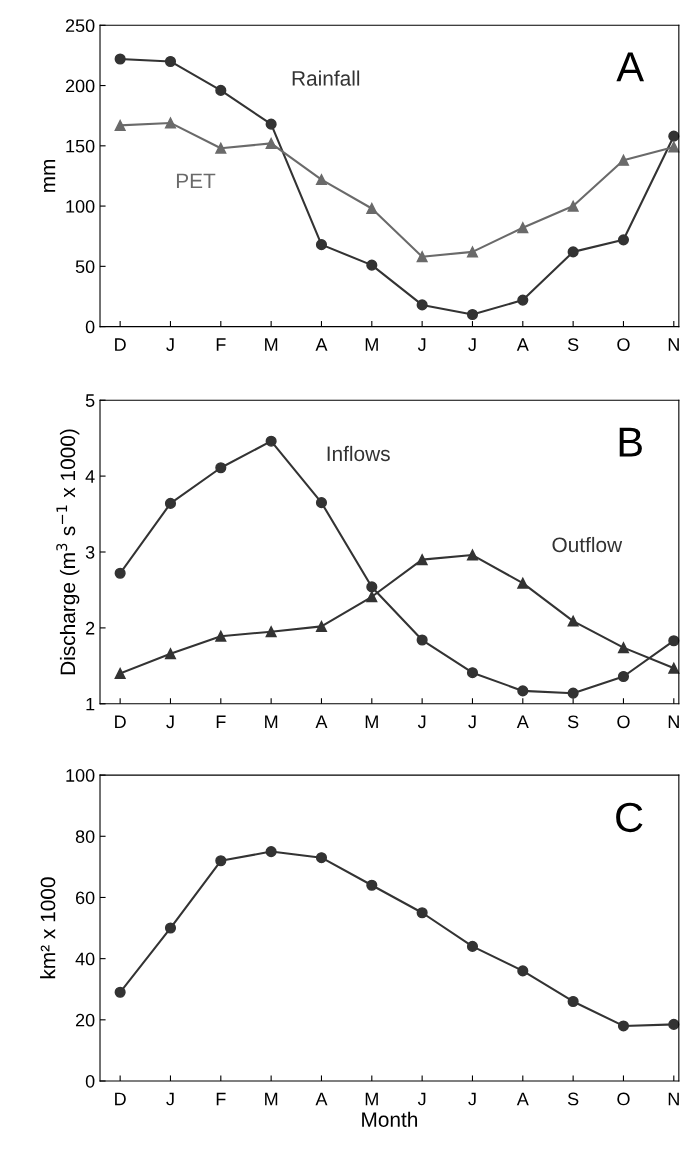 The width and height of the screenshot is (685, 1150). What do you see at coordinates (85, 959) in the screenshot?
I see `y-tick-label: 40` at bounding box center [85, 959].